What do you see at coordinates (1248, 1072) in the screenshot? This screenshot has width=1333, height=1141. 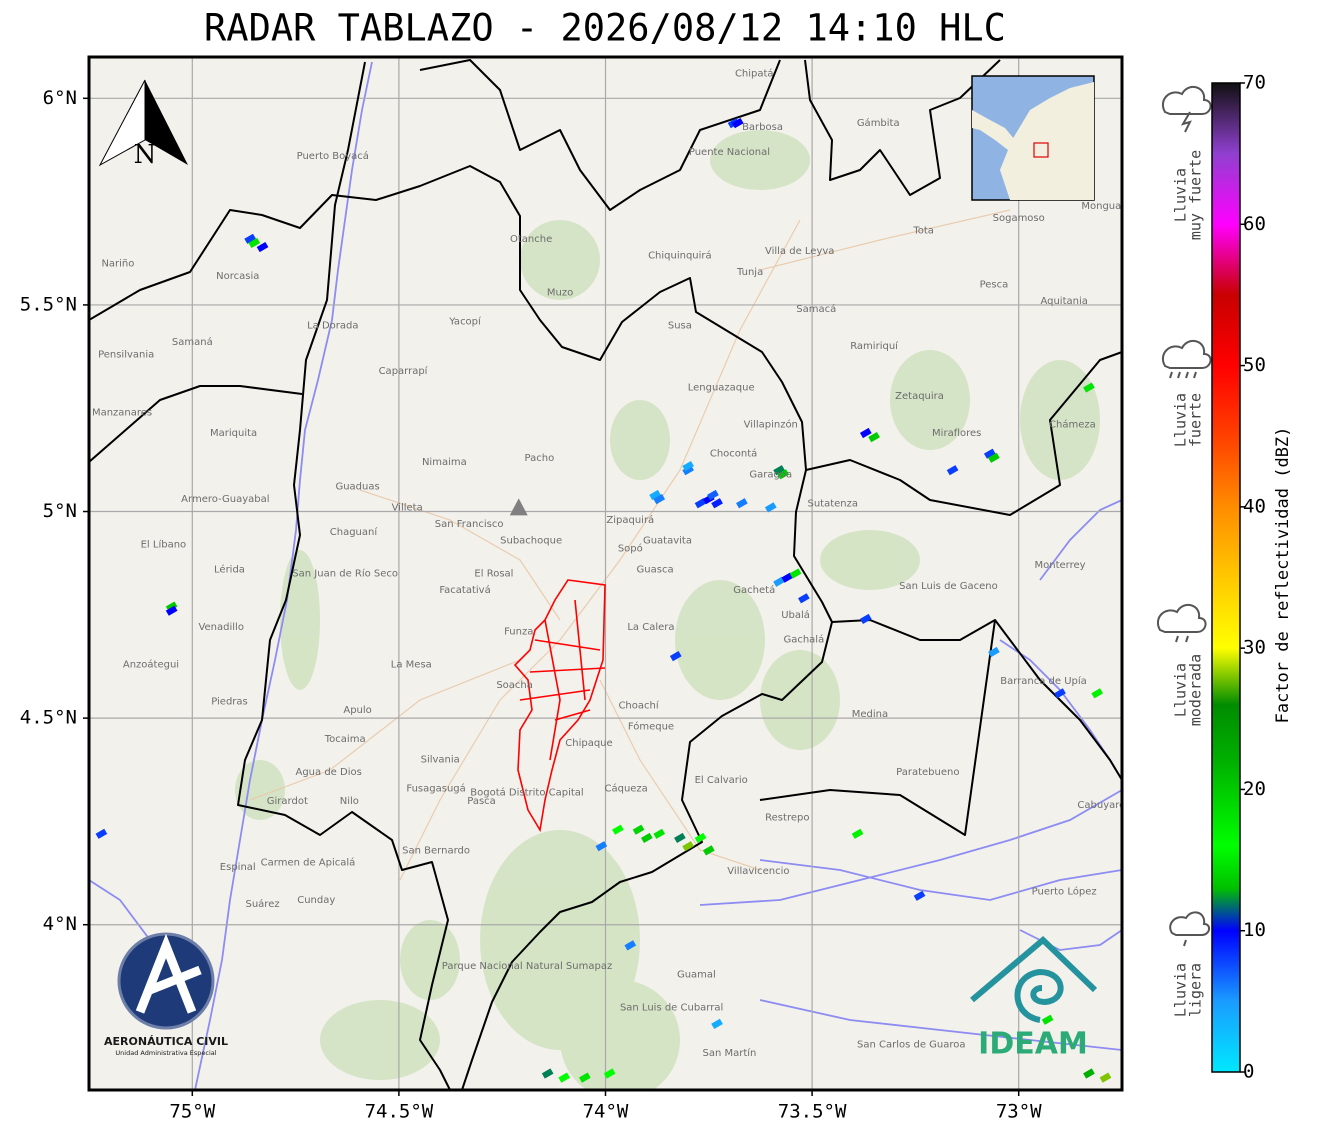 I see `colorbar-tick-label: 0` at bounding box center [1248, 1072].